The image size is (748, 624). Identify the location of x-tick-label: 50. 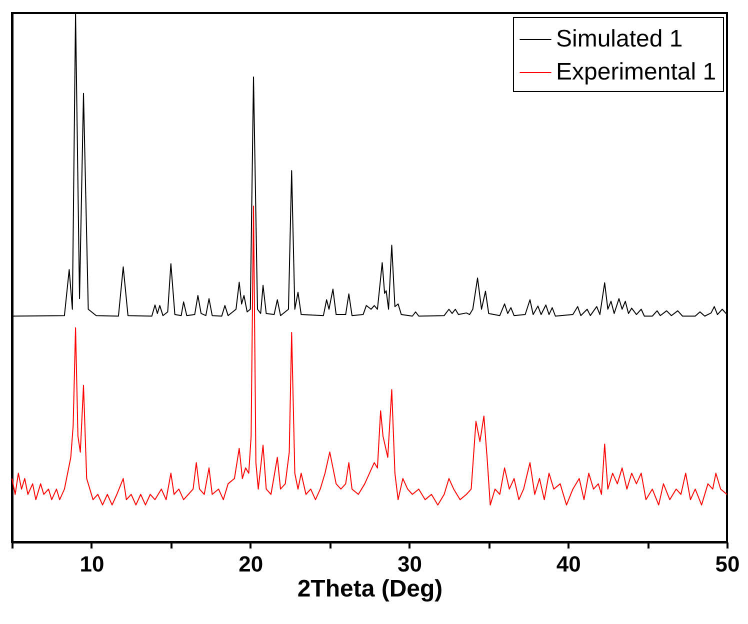
(727, 564).